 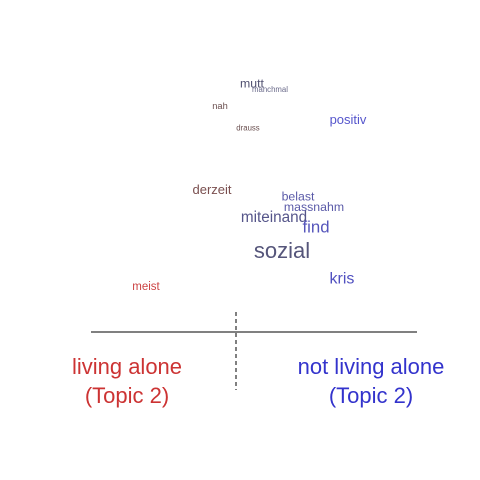 What do you see at coordinates (248, 127) in the screenshot?
I see `word-label-drauss: drauss` at bounding box center [248, 127].